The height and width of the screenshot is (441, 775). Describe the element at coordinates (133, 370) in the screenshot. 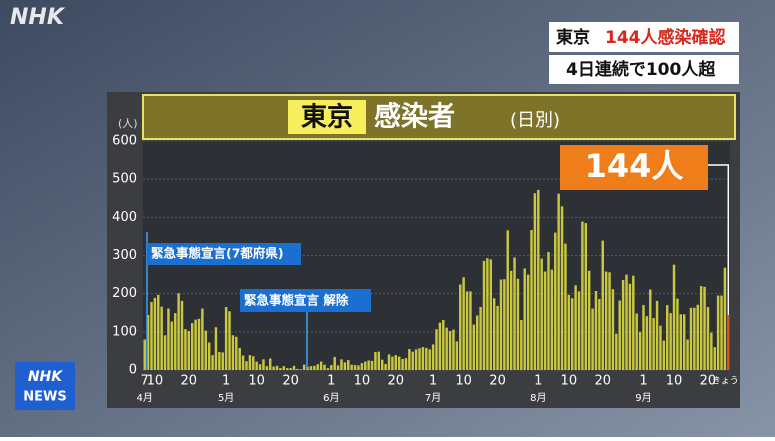

I see `y-tick-label: 0` at that location.